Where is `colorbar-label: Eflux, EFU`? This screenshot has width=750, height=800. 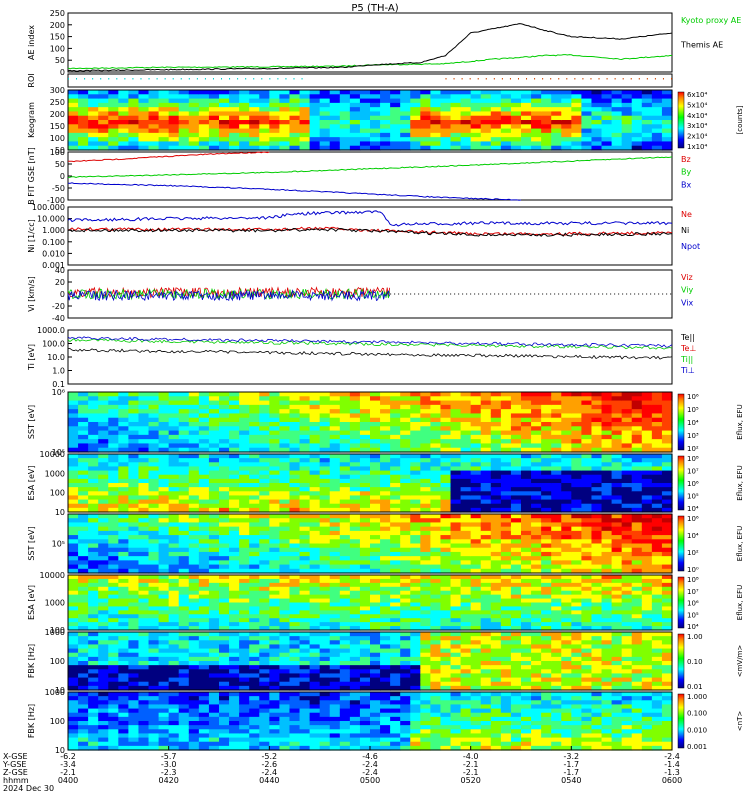
colorbar-label: Eflux, EFU is located at coordinates (740, 543).